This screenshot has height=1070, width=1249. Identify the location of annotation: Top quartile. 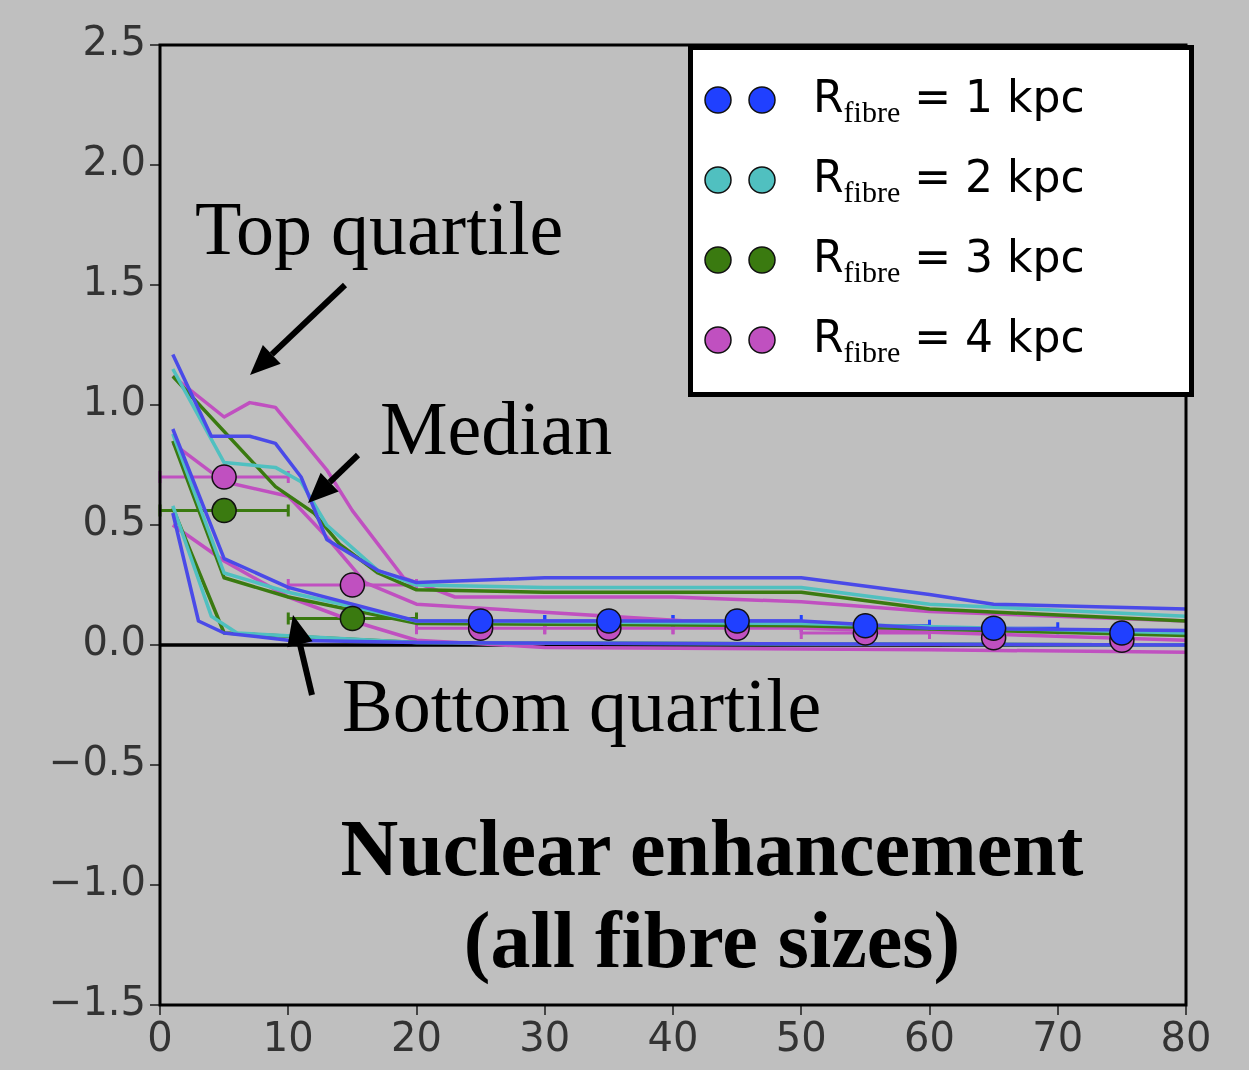
(379, 228).